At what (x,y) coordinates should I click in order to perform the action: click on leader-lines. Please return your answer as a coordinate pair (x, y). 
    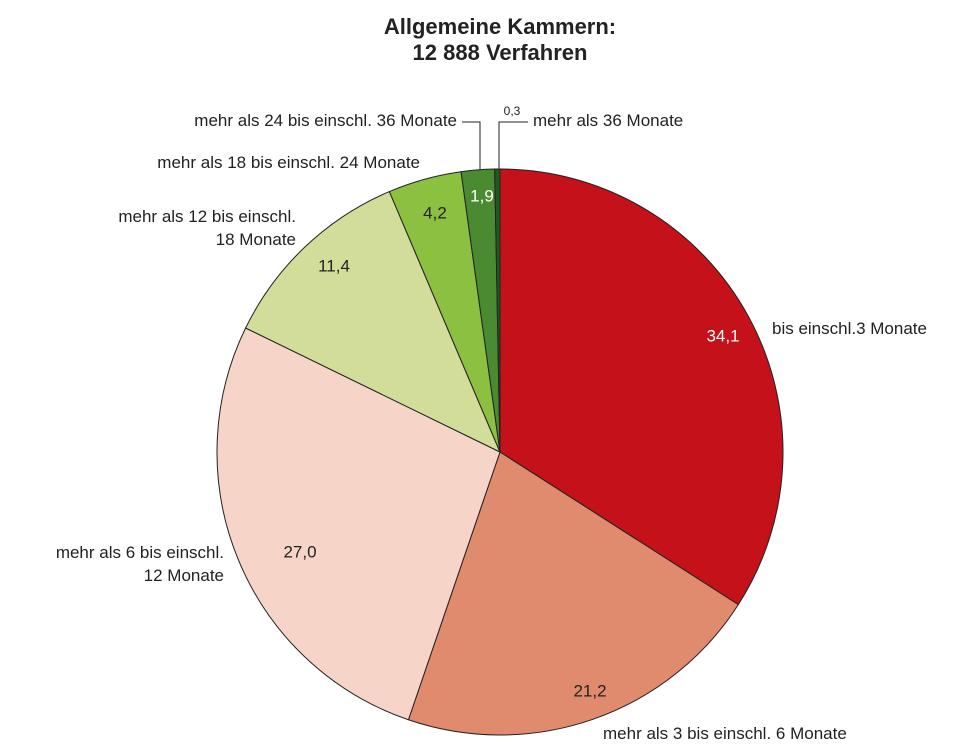
    Looking at the image, I should click on (495, 147).